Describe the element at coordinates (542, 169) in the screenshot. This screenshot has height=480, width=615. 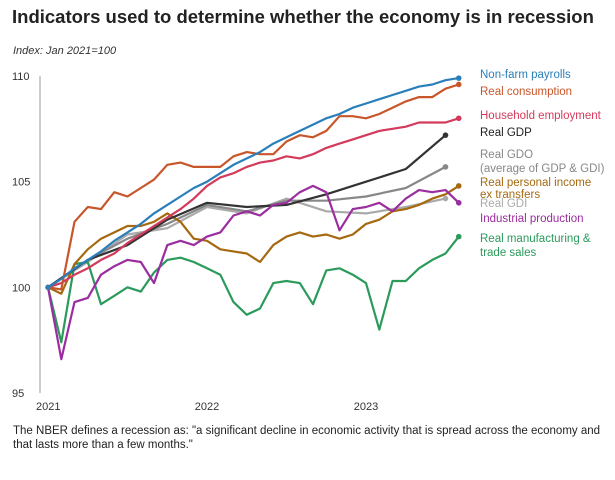
I see `series-label: (average of GDP & GDI)` at that location.